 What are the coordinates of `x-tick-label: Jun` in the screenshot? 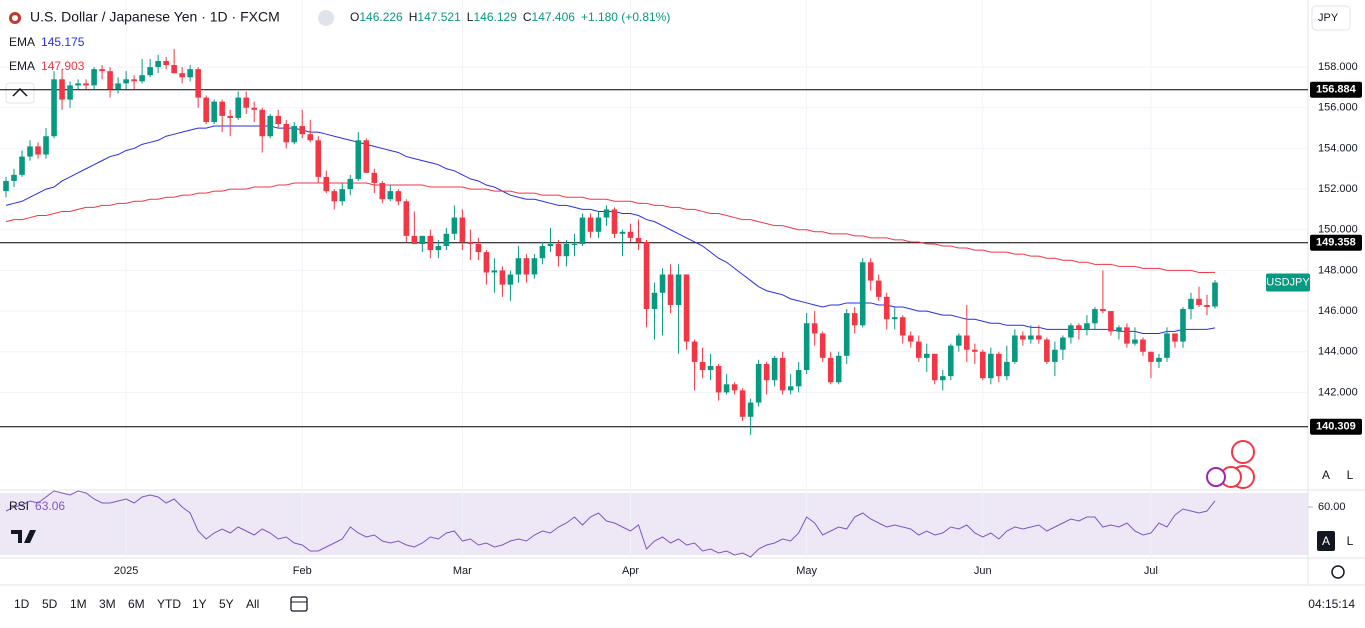 It's located at (983, 571).